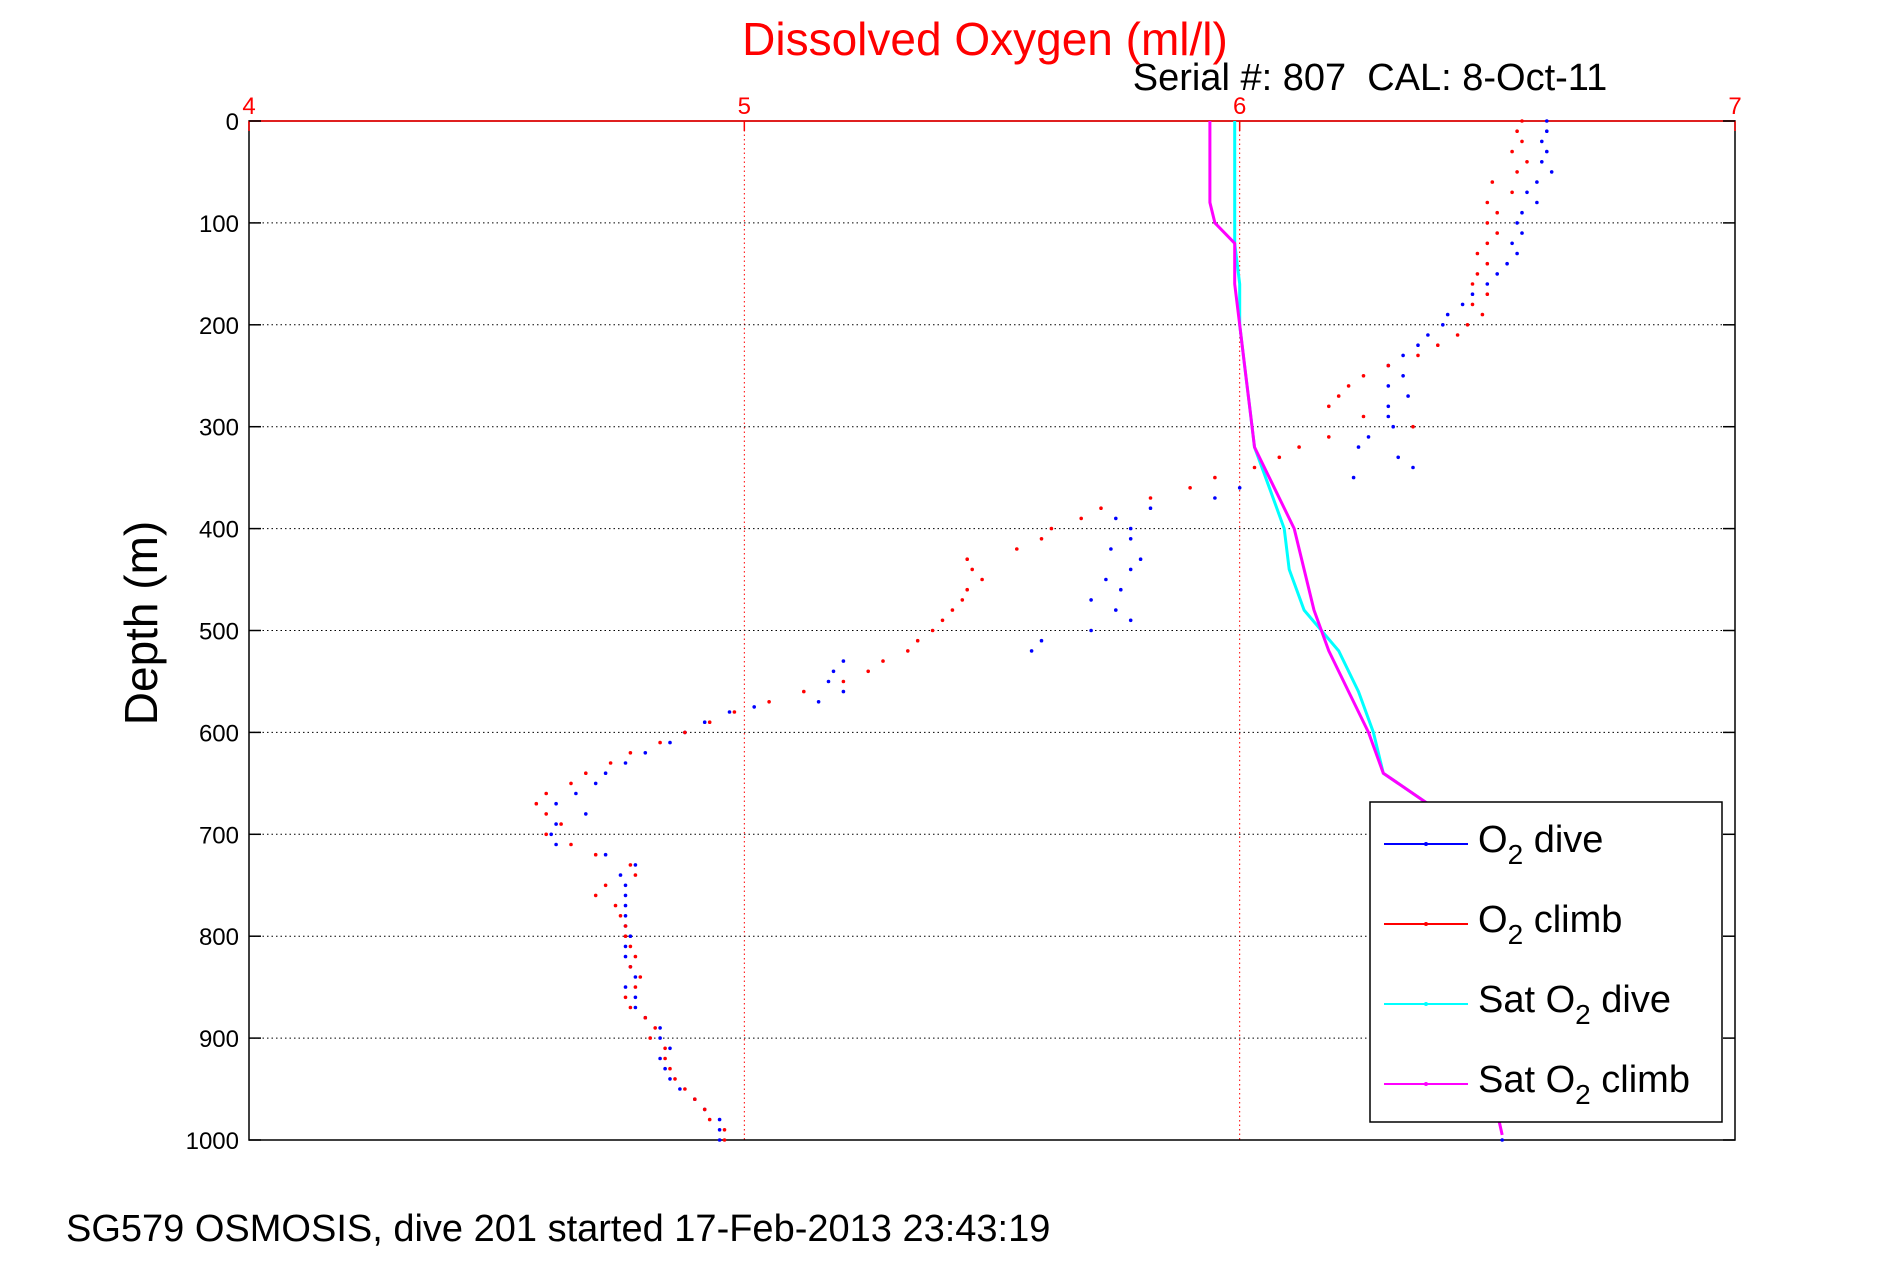  Describe the element at coordinates (219, 835) in the screenshot. I see `y-tick-label: 700` at that location.